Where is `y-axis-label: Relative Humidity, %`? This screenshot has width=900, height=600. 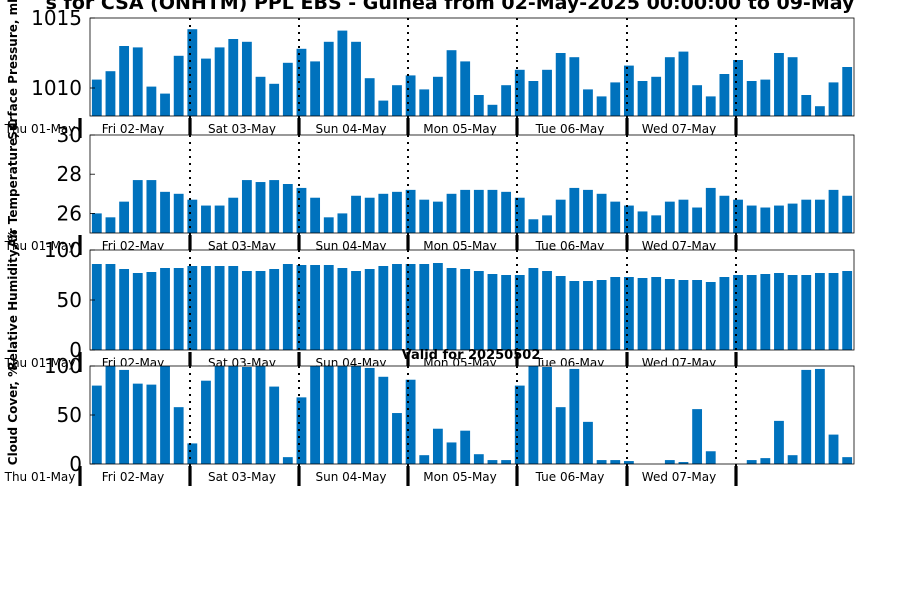 y-axis-label: Relative Humidity, % is located at coordinates (13, 300).